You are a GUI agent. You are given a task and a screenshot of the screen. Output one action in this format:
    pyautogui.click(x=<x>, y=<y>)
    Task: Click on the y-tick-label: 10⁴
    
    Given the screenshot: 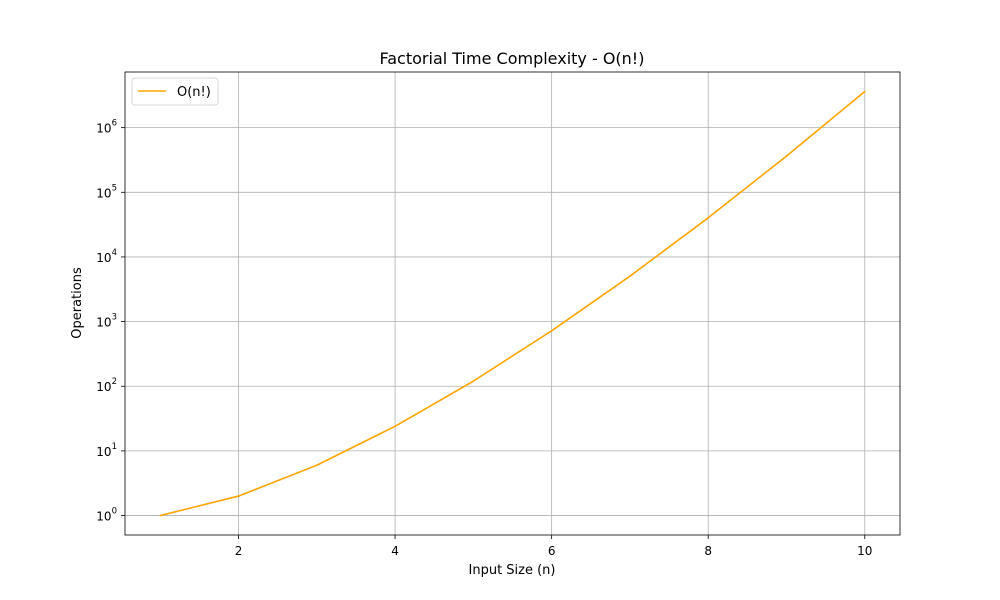 What is the action you would take?
    pyautogui.click(x=106, y=256)
    